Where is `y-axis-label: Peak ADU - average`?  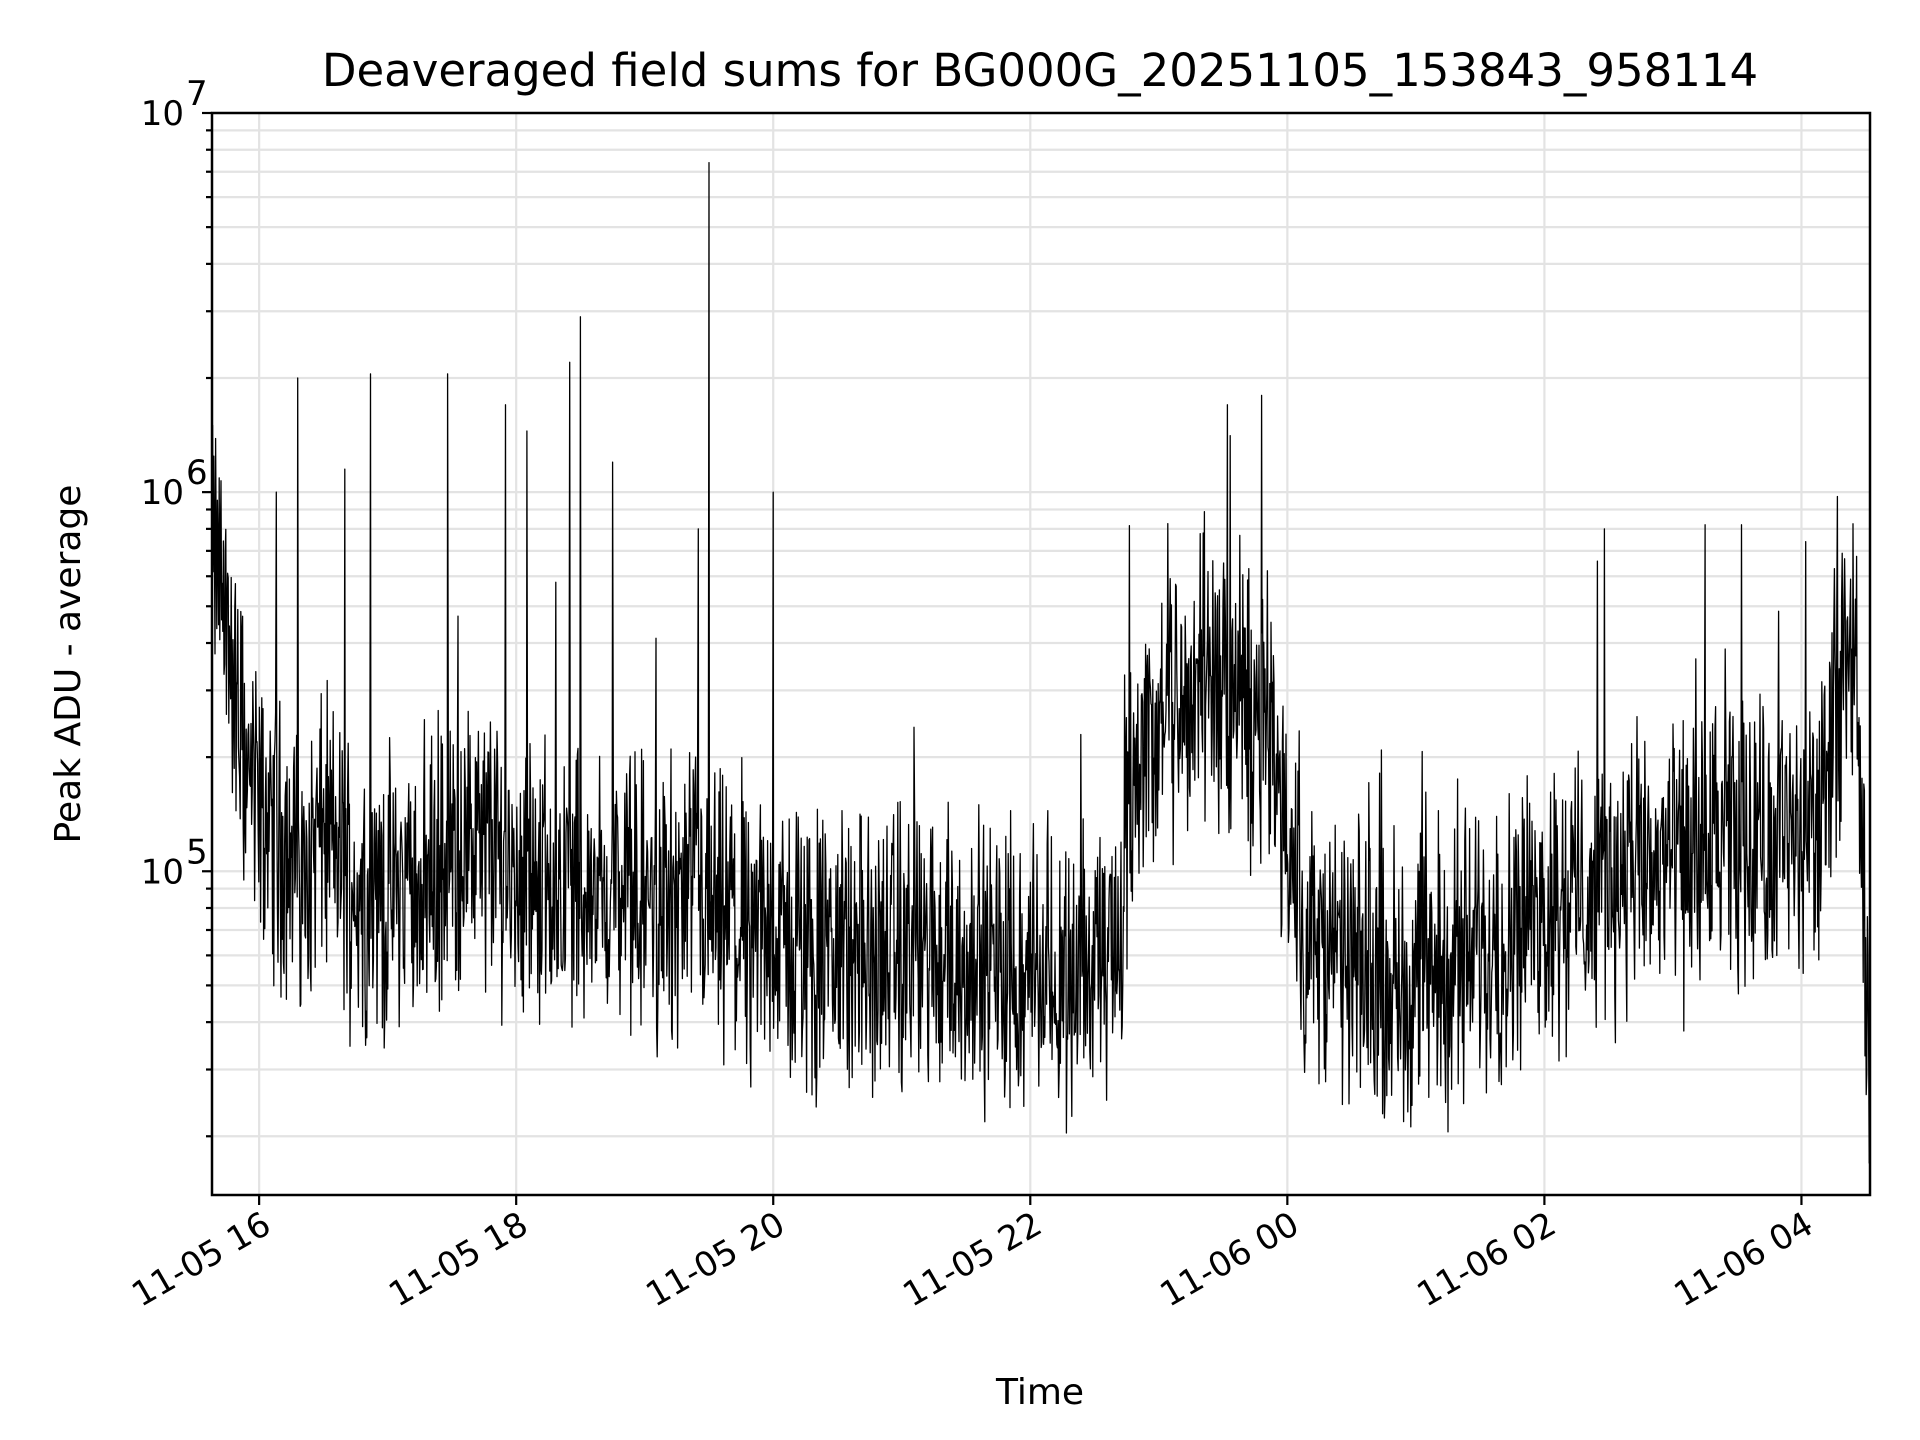 y-axis-label: Peak ADU - average is located at coordinates (68, 664).